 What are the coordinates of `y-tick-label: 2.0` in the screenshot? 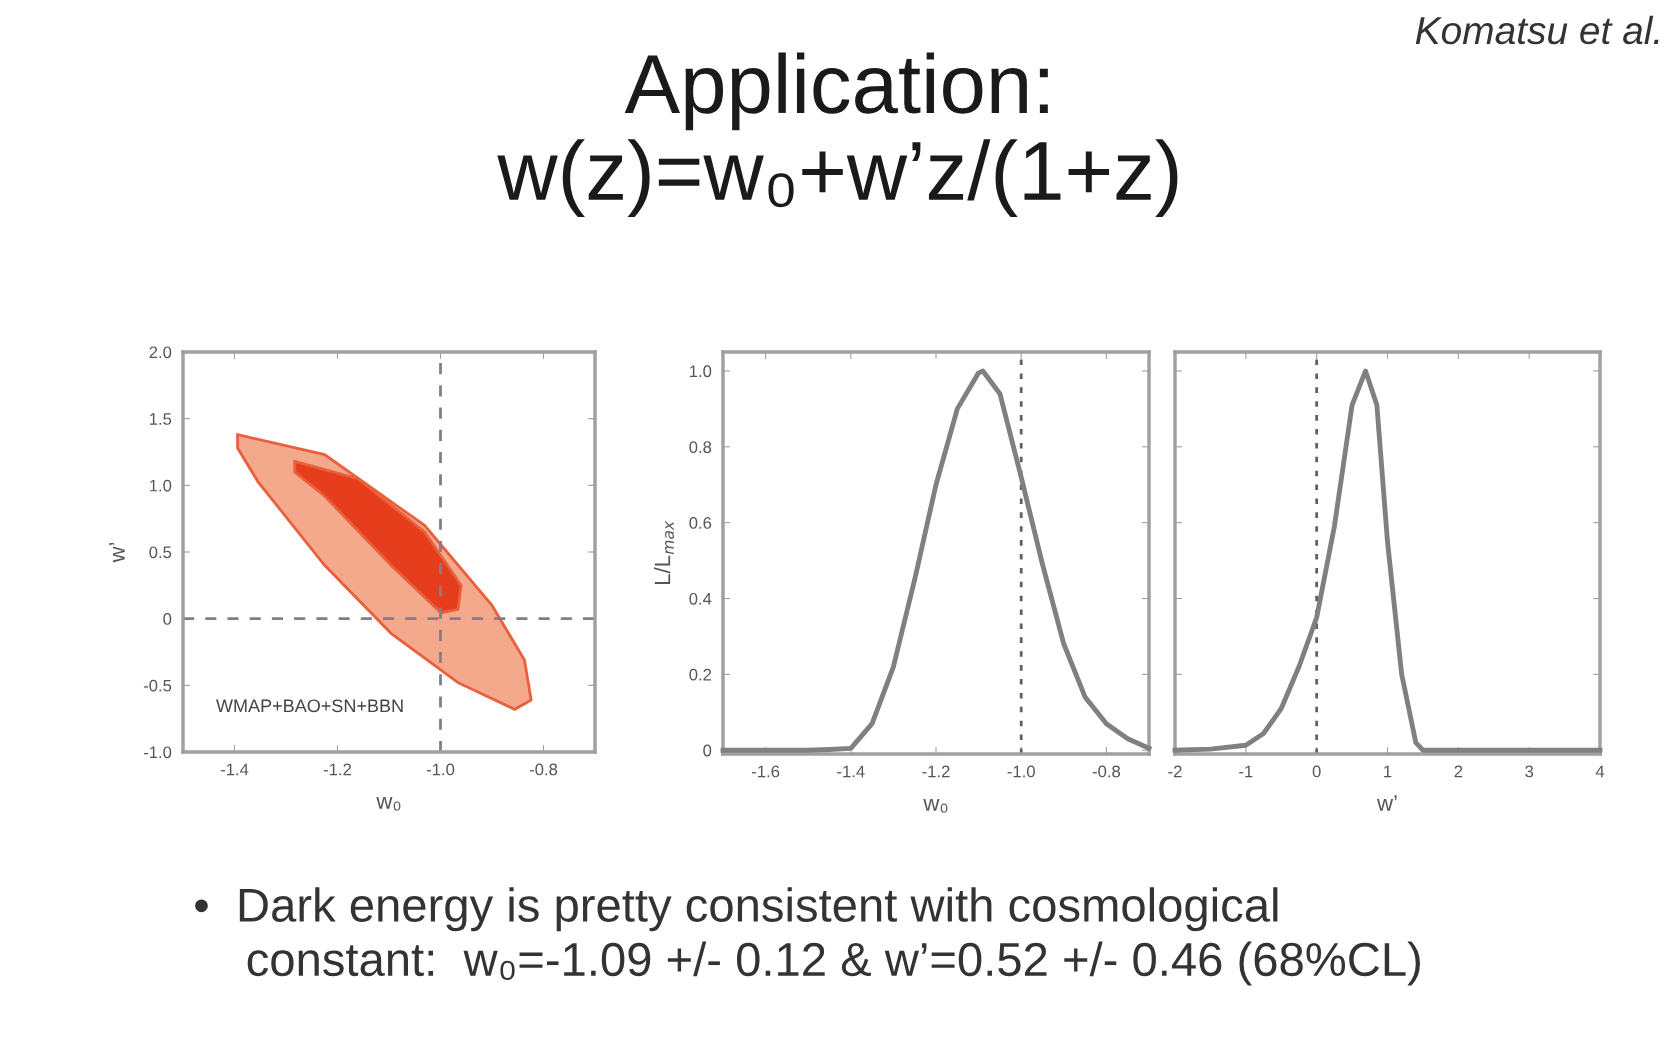 It's located at (160, 352).